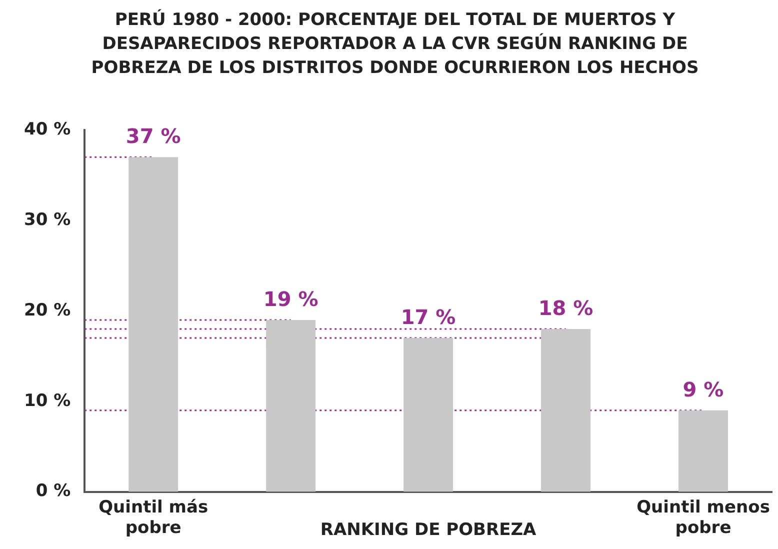  Describe the element at coordinates (703, 517) in the screenshot. I see `x-tick-label: Quintil menos pobre` at that location.